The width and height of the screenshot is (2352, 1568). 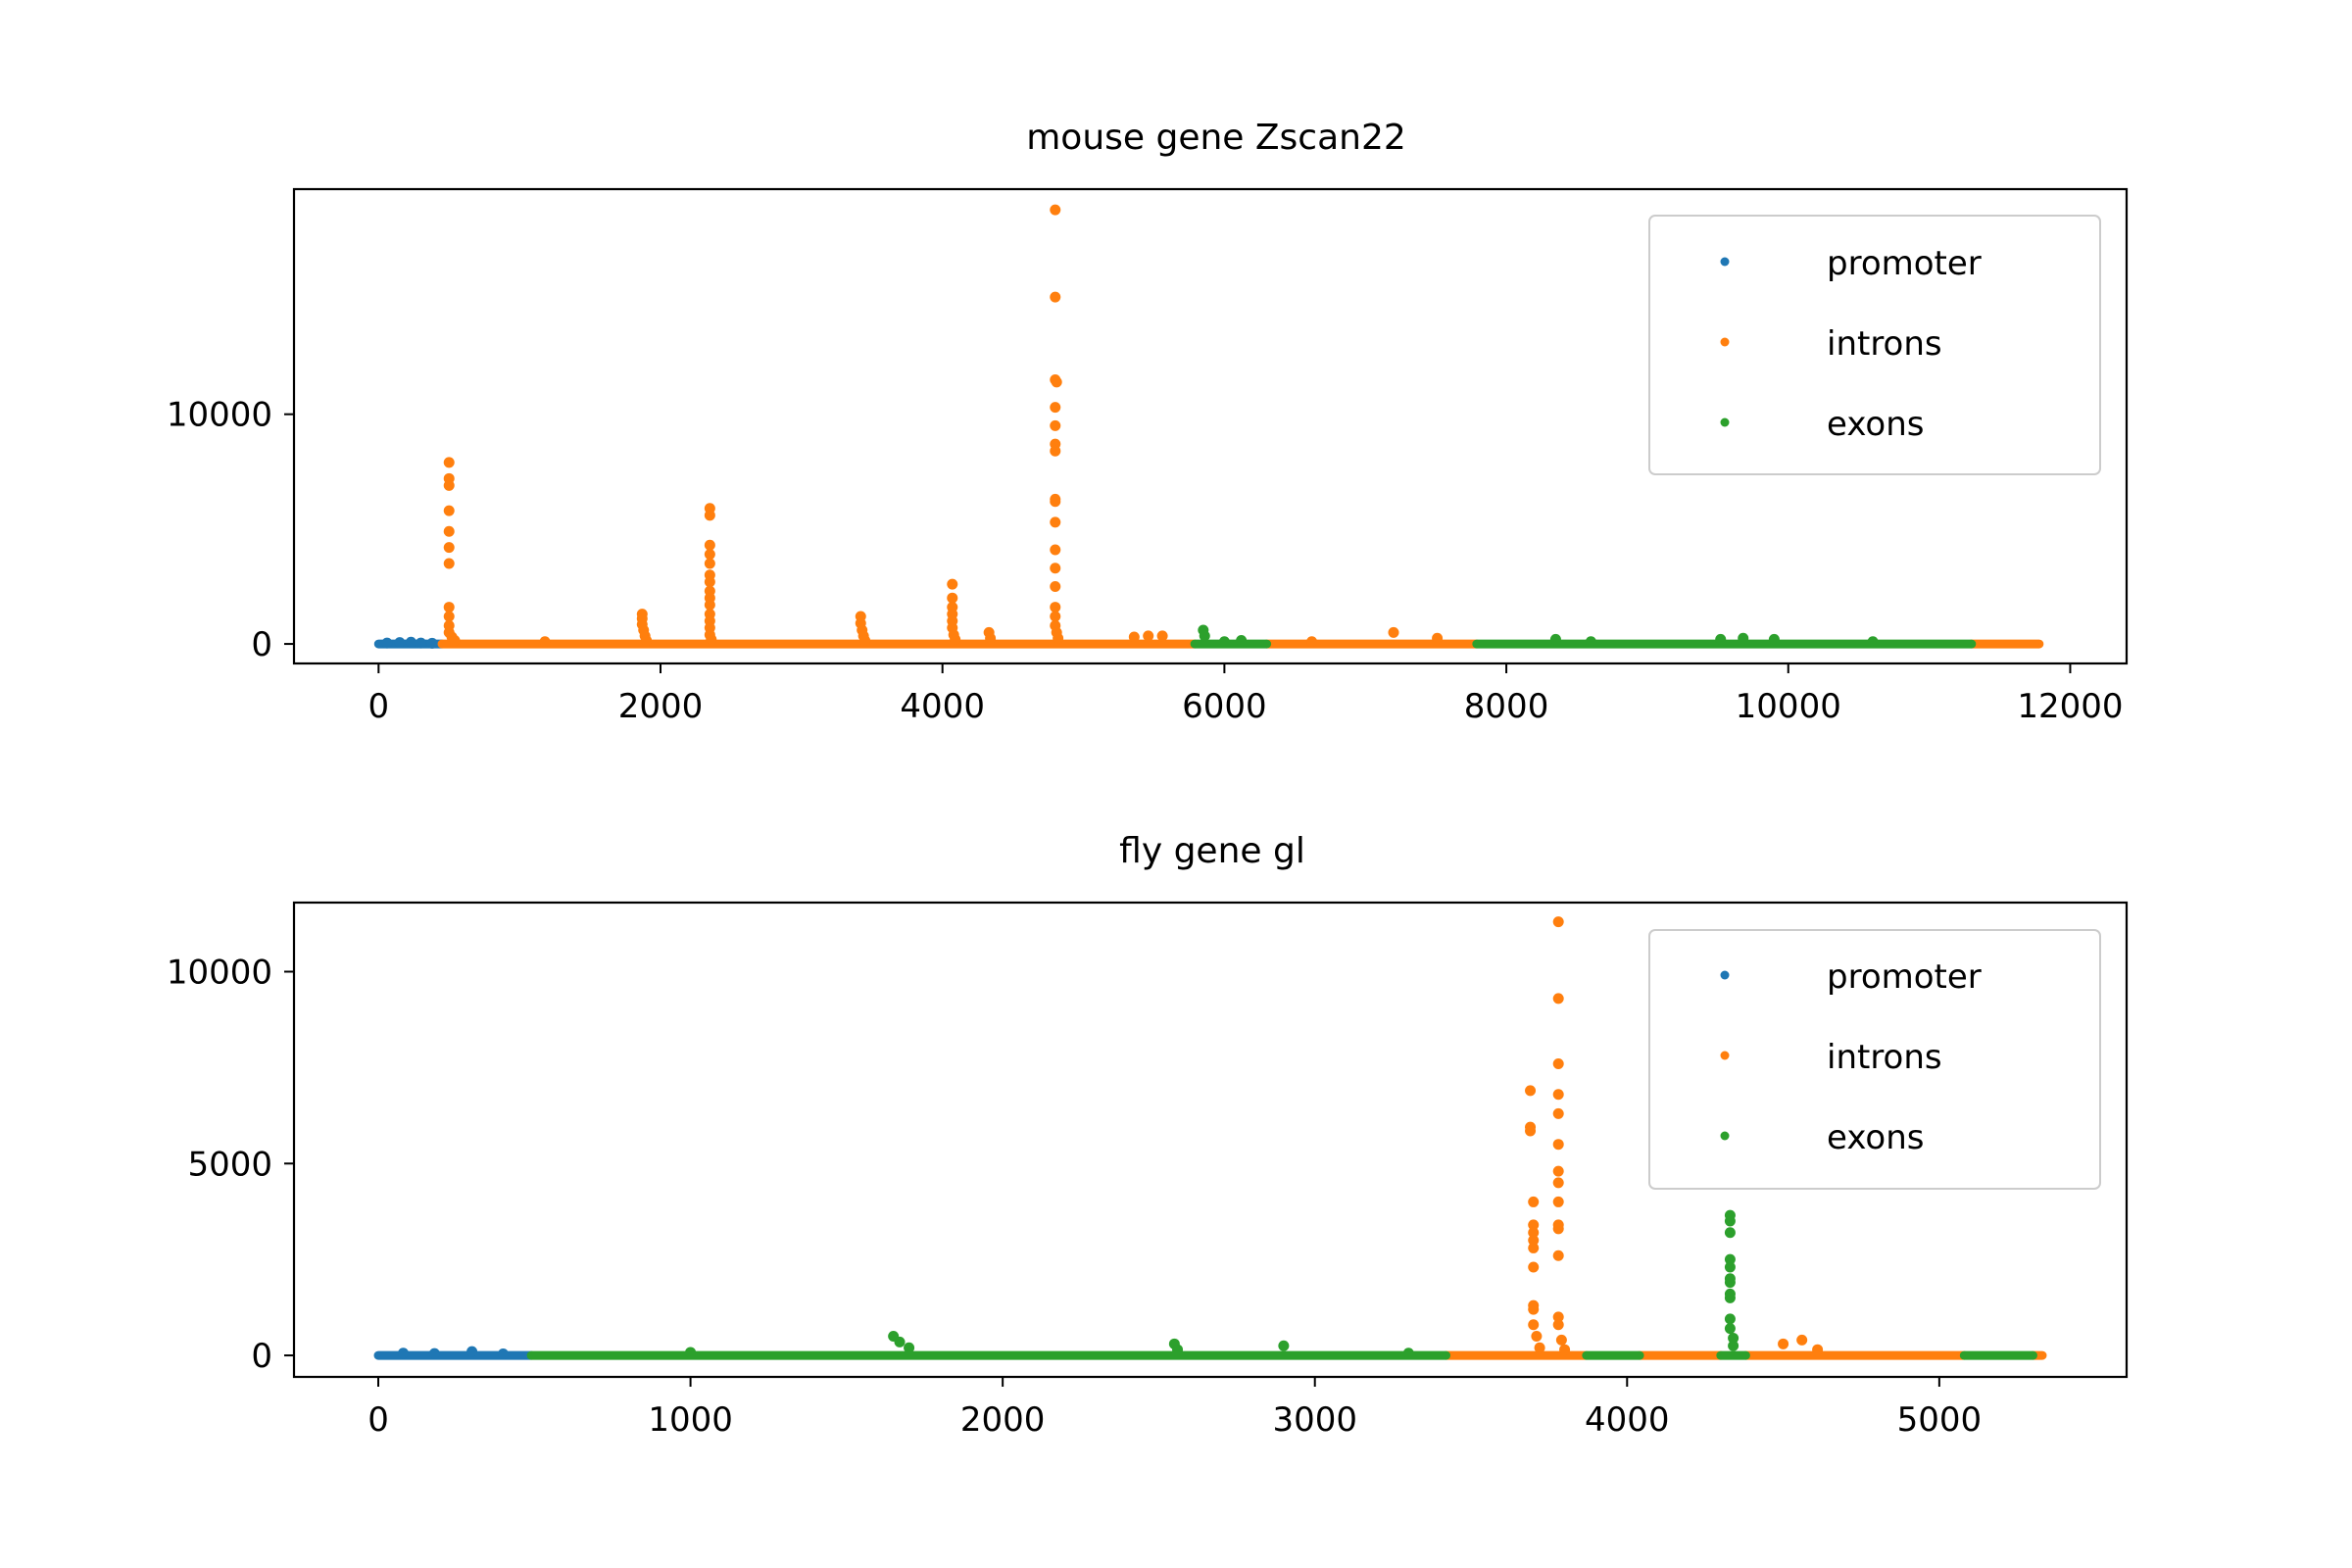 I want to click on legend-box, so click(x=1874, y=345).